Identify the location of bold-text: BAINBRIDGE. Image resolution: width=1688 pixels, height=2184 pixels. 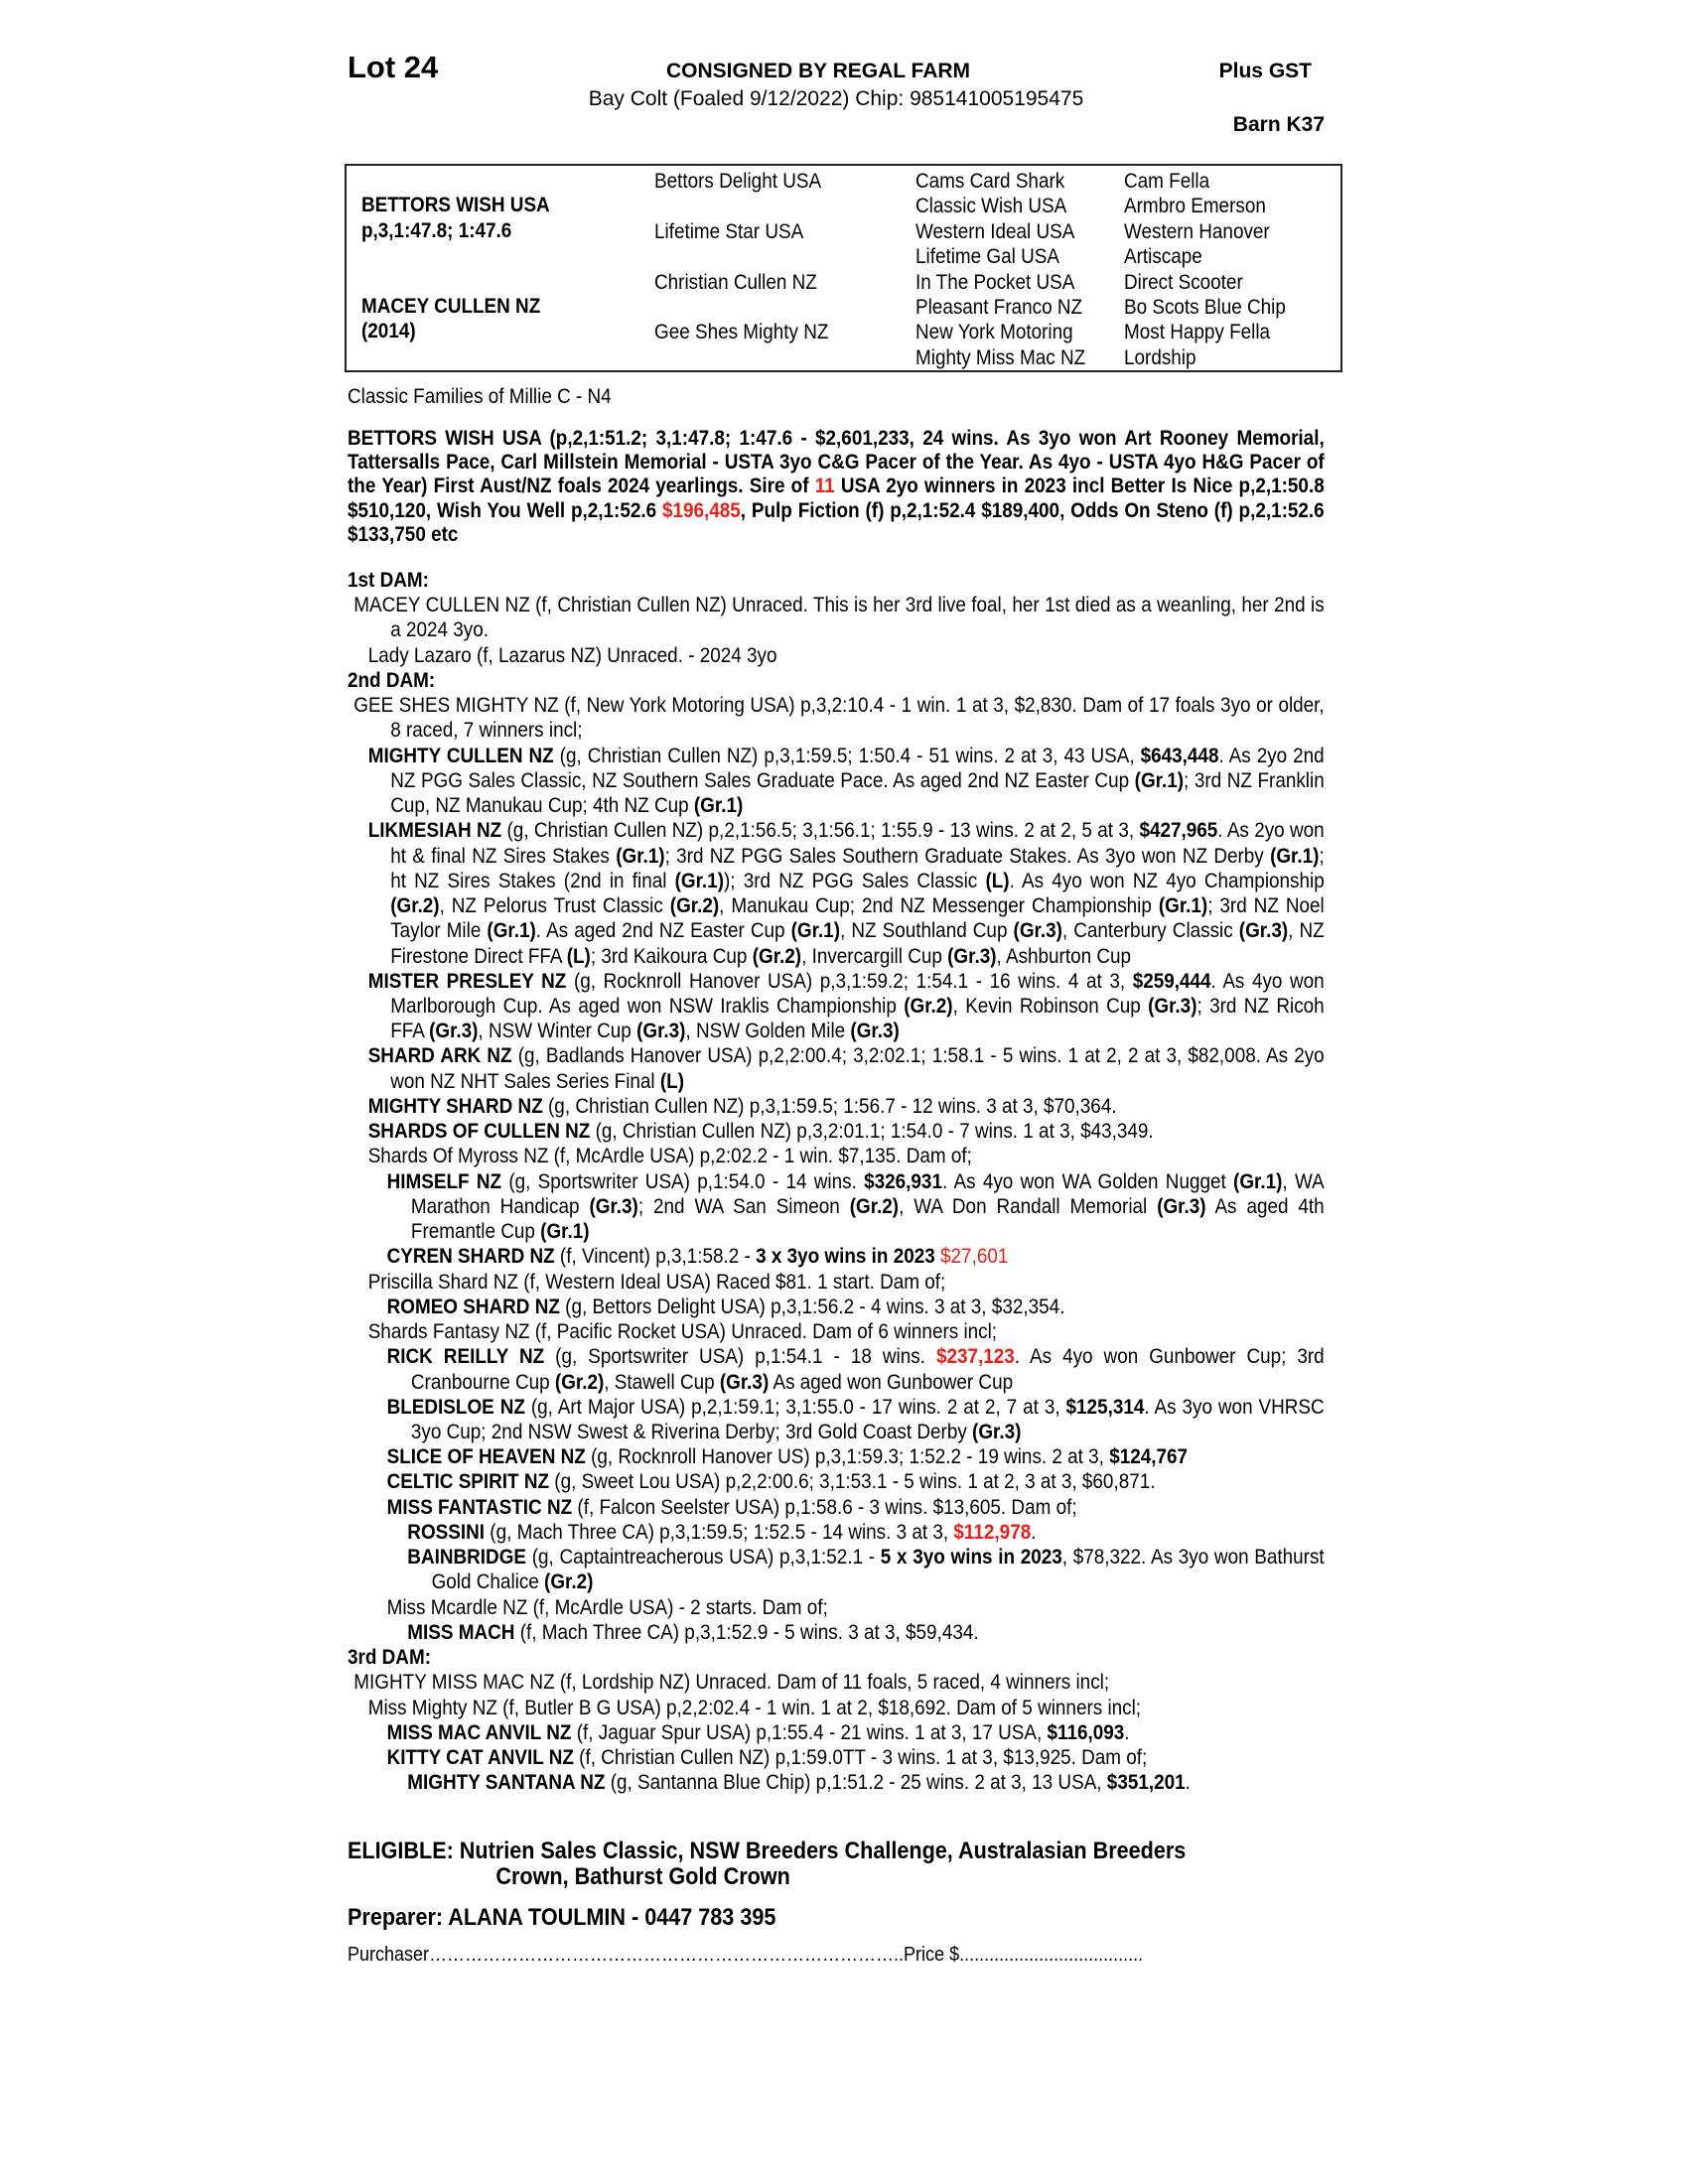
(467, 1558).